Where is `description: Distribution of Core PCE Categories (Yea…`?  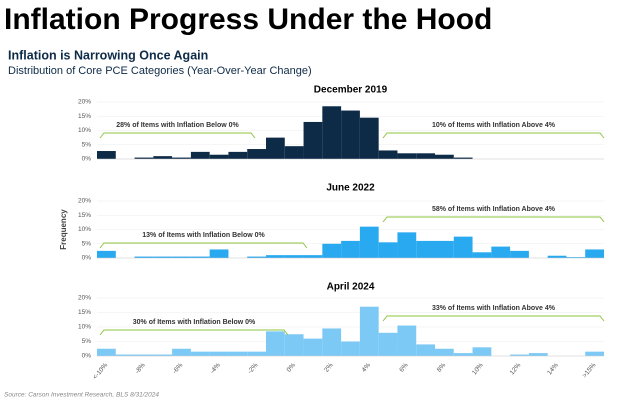
description: Distribution of Core PCE Categories (Yea… is located at coordinates (160, 71).